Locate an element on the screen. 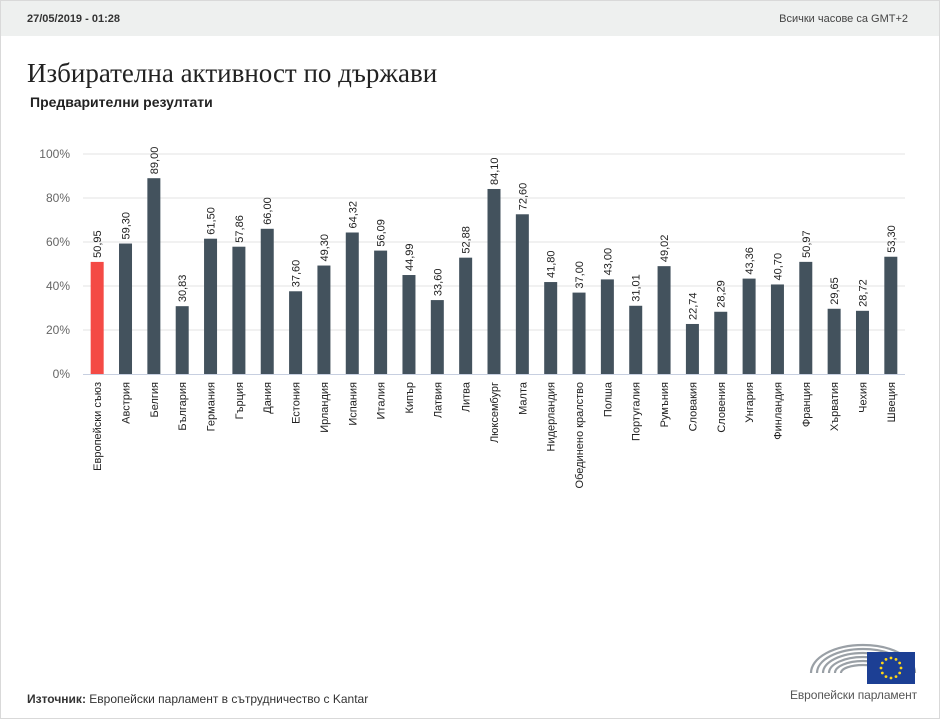 The height and width of the screenshot is (719, 940). value-label: 61,50 is located at coordinates (212, 221).